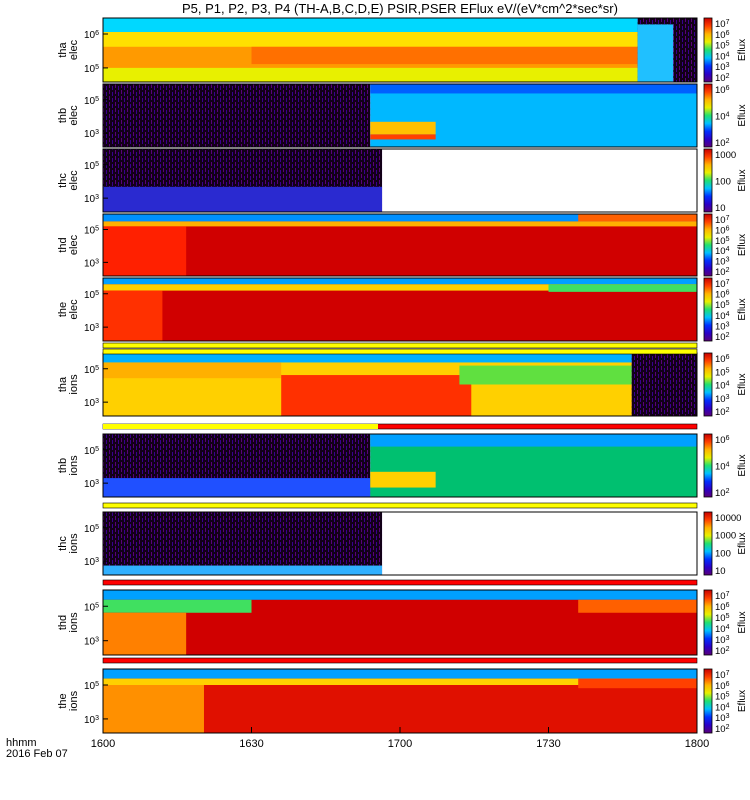 Image resolution: width=750 pixels, height=800 pixels. I want to click on colorbar-tha_elec, so click(708, 50).